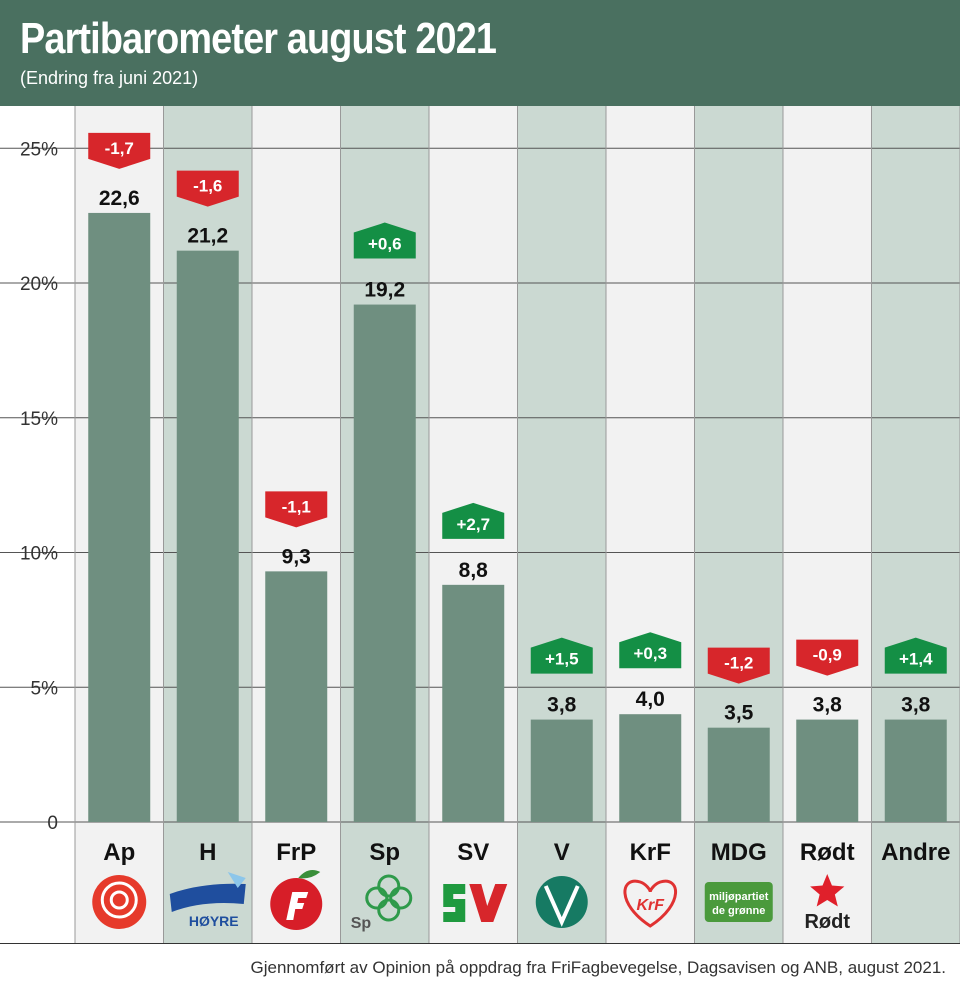 The width and height of the screenshot is (960, 986). What do you see at coordinates (915, 852) in the screenshot?
I see `category-label: Andre` at bounding box center [915, 852].